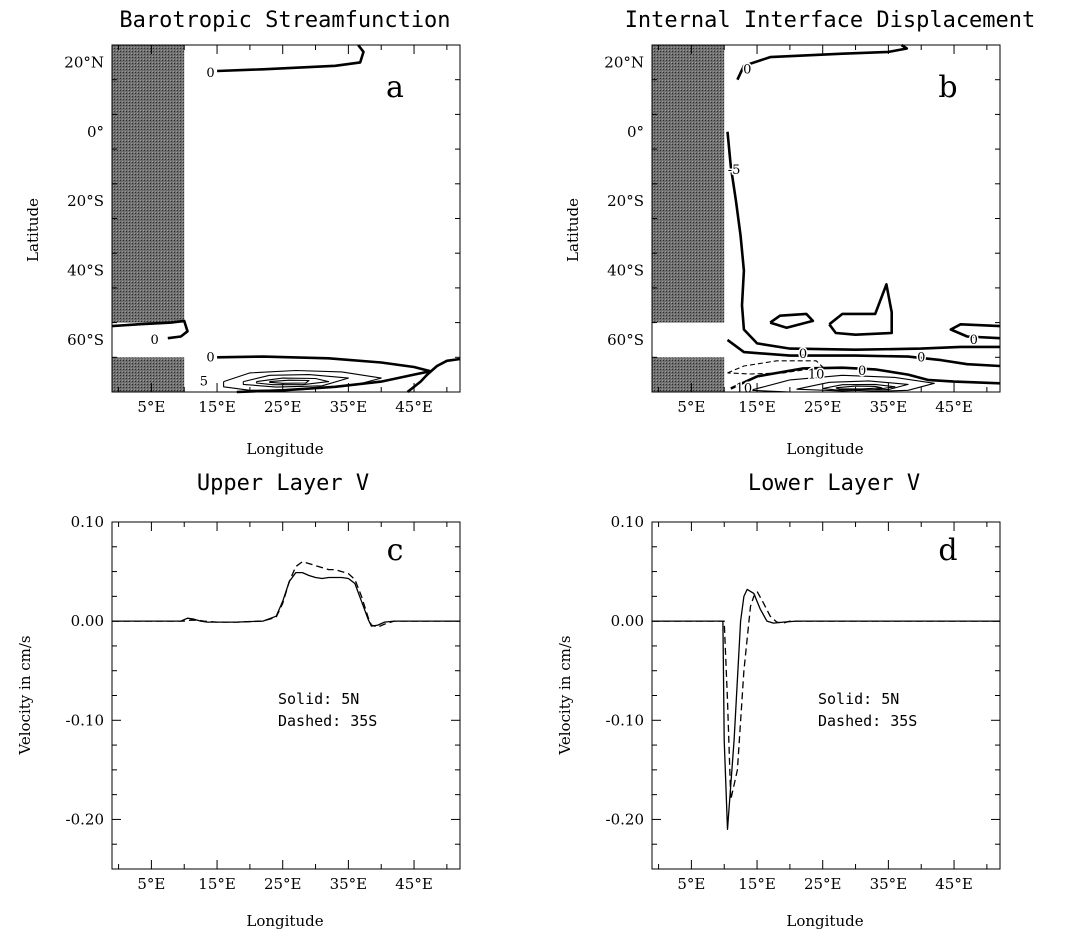  What do you see at coordinates (947, 87) in the screenshot?
I see `panel-letter: b` at bounding box center [947, 87].